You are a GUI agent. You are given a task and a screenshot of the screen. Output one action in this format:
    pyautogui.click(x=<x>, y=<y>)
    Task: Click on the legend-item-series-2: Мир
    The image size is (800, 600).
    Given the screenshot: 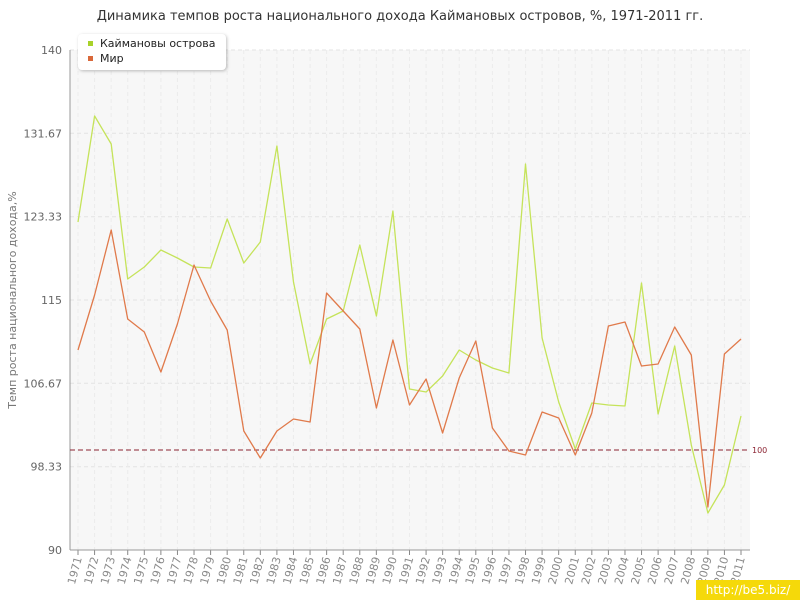 What is the action you would take?
    pyautogui.click(x=106, y=59)
    